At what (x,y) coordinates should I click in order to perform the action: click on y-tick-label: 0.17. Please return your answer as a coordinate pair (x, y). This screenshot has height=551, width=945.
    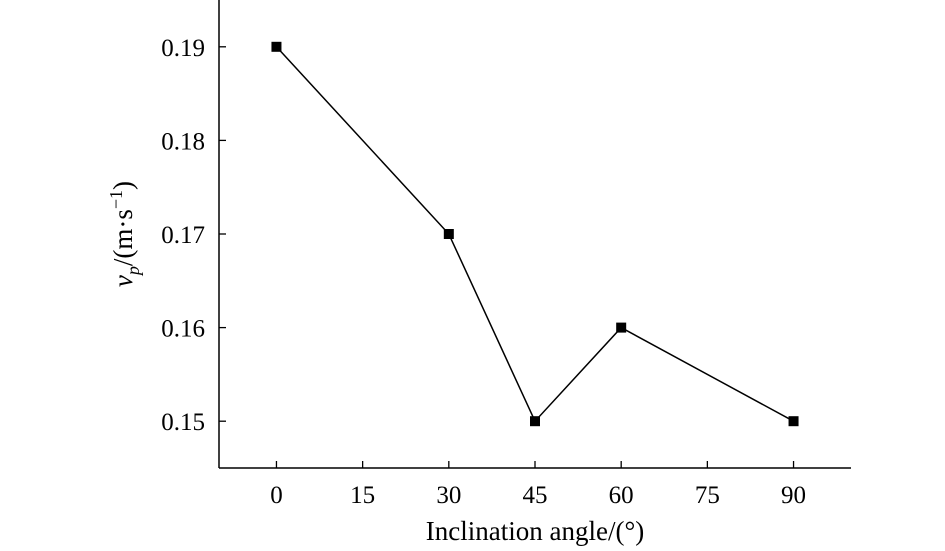
    Looking at the image, I should click on (183, 235).